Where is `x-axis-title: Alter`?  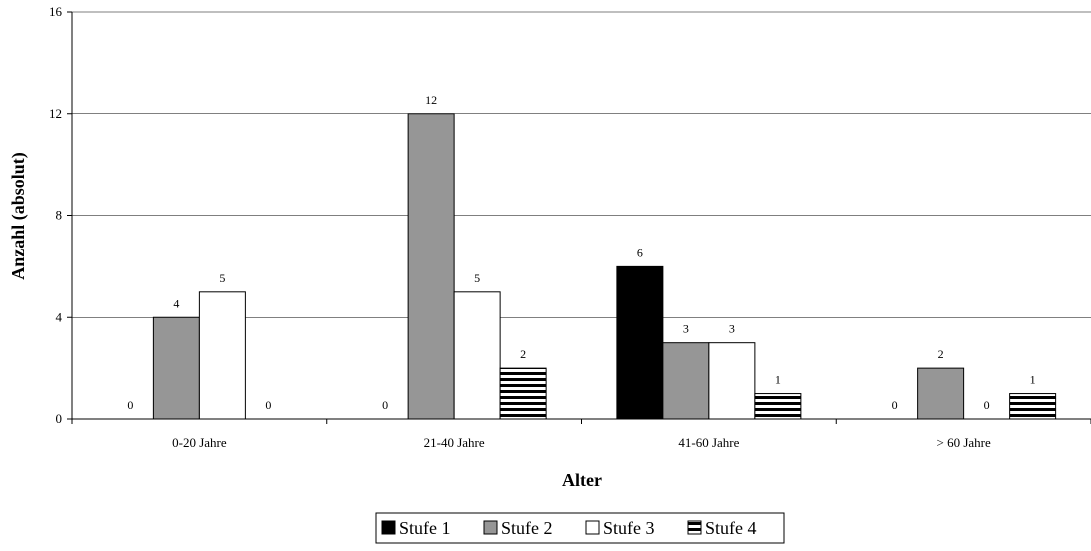 x-axis-title: Alter is located at coordinates (582, 480).